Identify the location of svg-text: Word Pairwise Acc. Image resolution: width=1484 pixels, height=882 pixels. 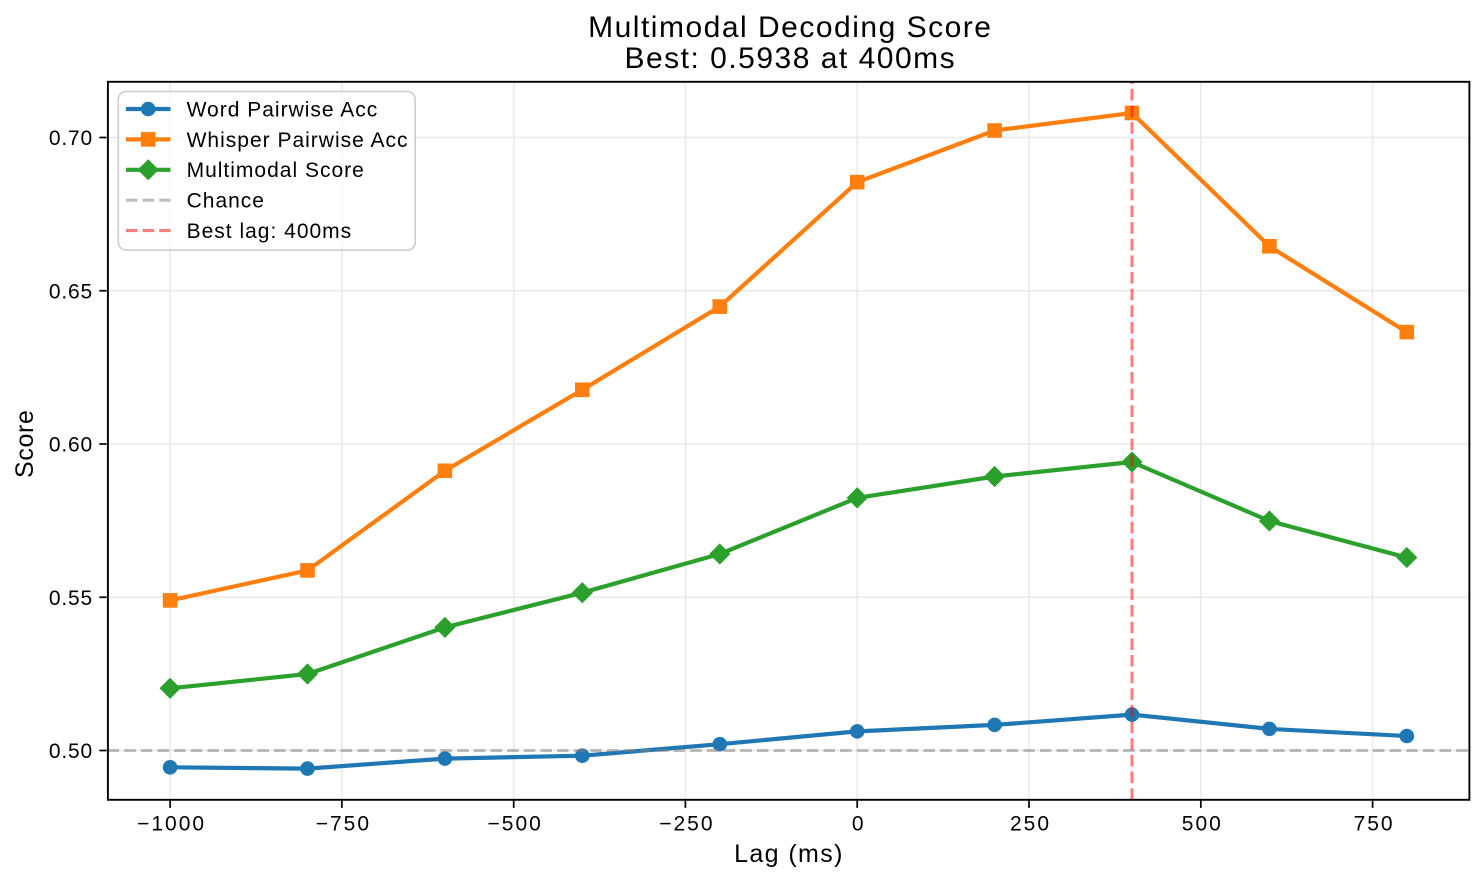
(283, 109).